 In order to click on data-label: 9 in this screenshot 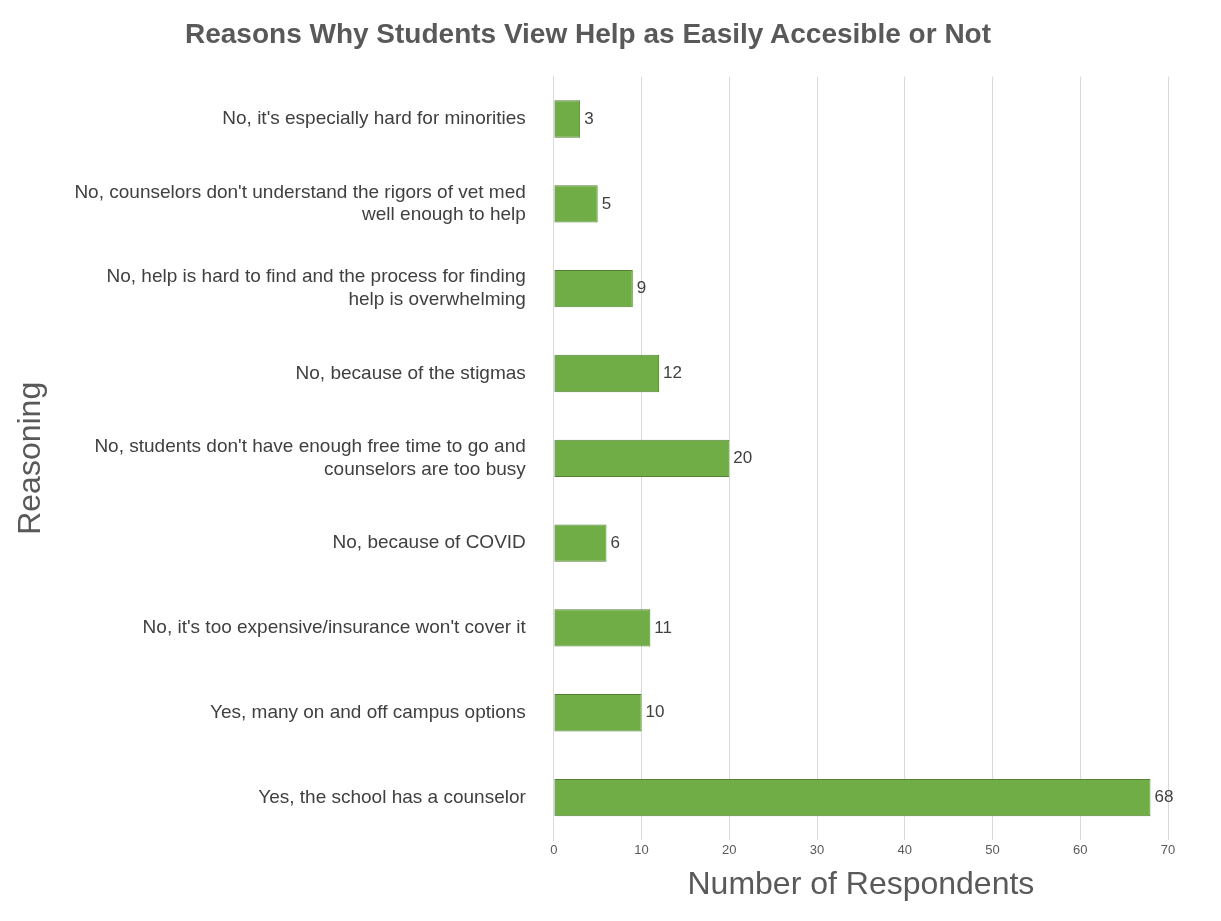, I will do `click(641, 288)`.